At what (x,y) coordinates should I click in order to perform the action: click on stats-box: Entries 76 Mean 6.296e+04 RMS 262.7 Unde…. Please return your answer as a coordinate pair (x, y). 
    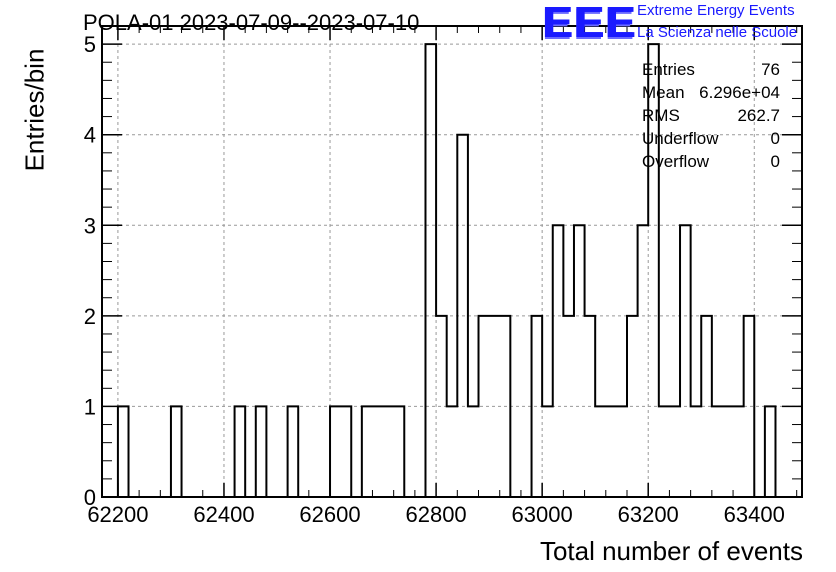
    Looking at the image, I should click on (711, 117).